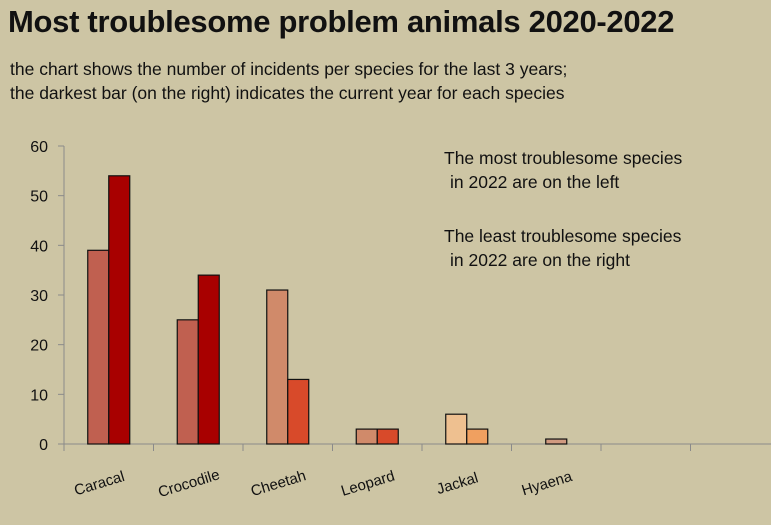  What do you see at coordinates (99, 483) in the screenshot?
I see `x-category-label: Caracal` at bounding box center [99, 483].